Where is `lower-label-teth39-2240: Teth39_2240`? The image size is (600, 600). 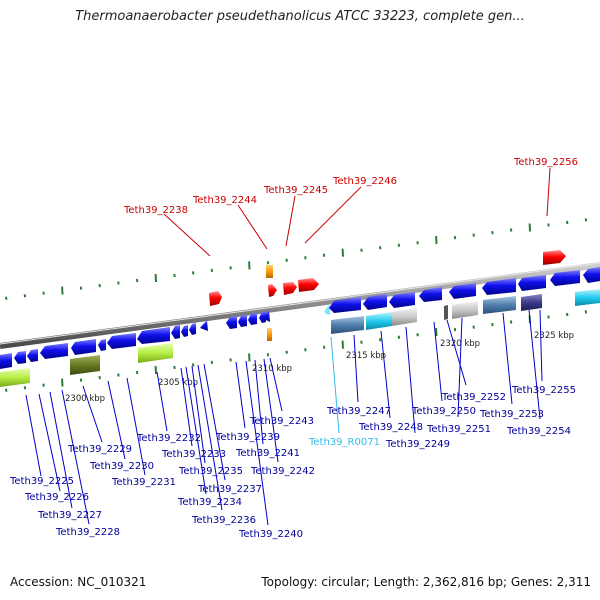
lower-label-teth39-2240: Teth39_2240 is located at coordinates (270, 534).